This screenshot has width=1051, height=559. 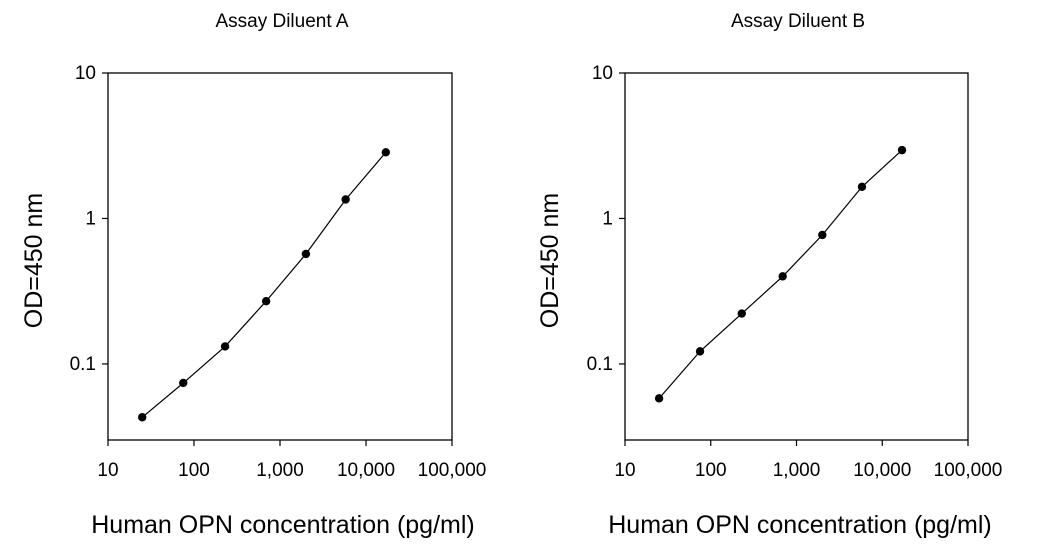 What do you see at coordinates (281, 21) in the screenshot?
I see `chart-title: Assay Diluent A` at bounding box center [281, 21].